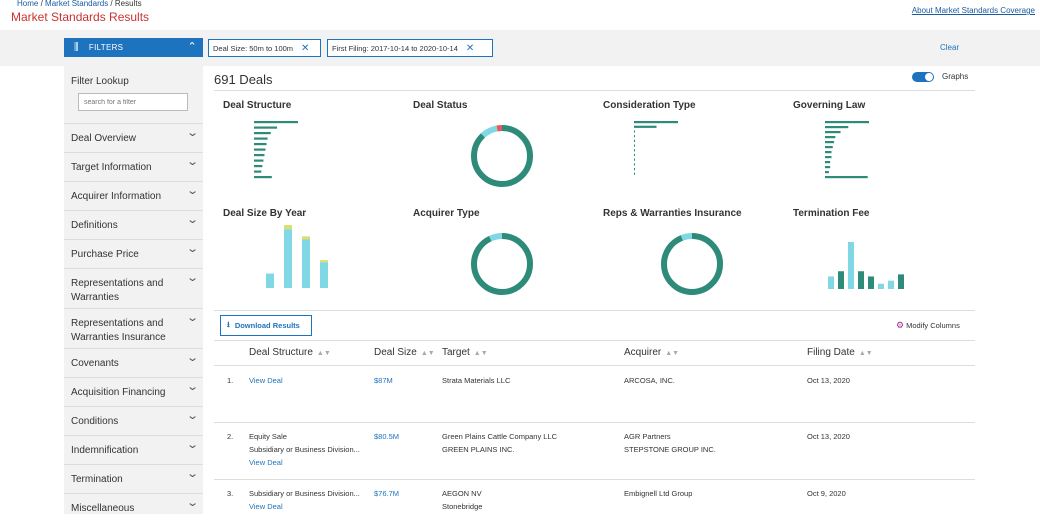 Image resolution: width=1040 pixels, height=522 pixels. I want to click on target-name: Strata Materials LLC, so click(476, 380).